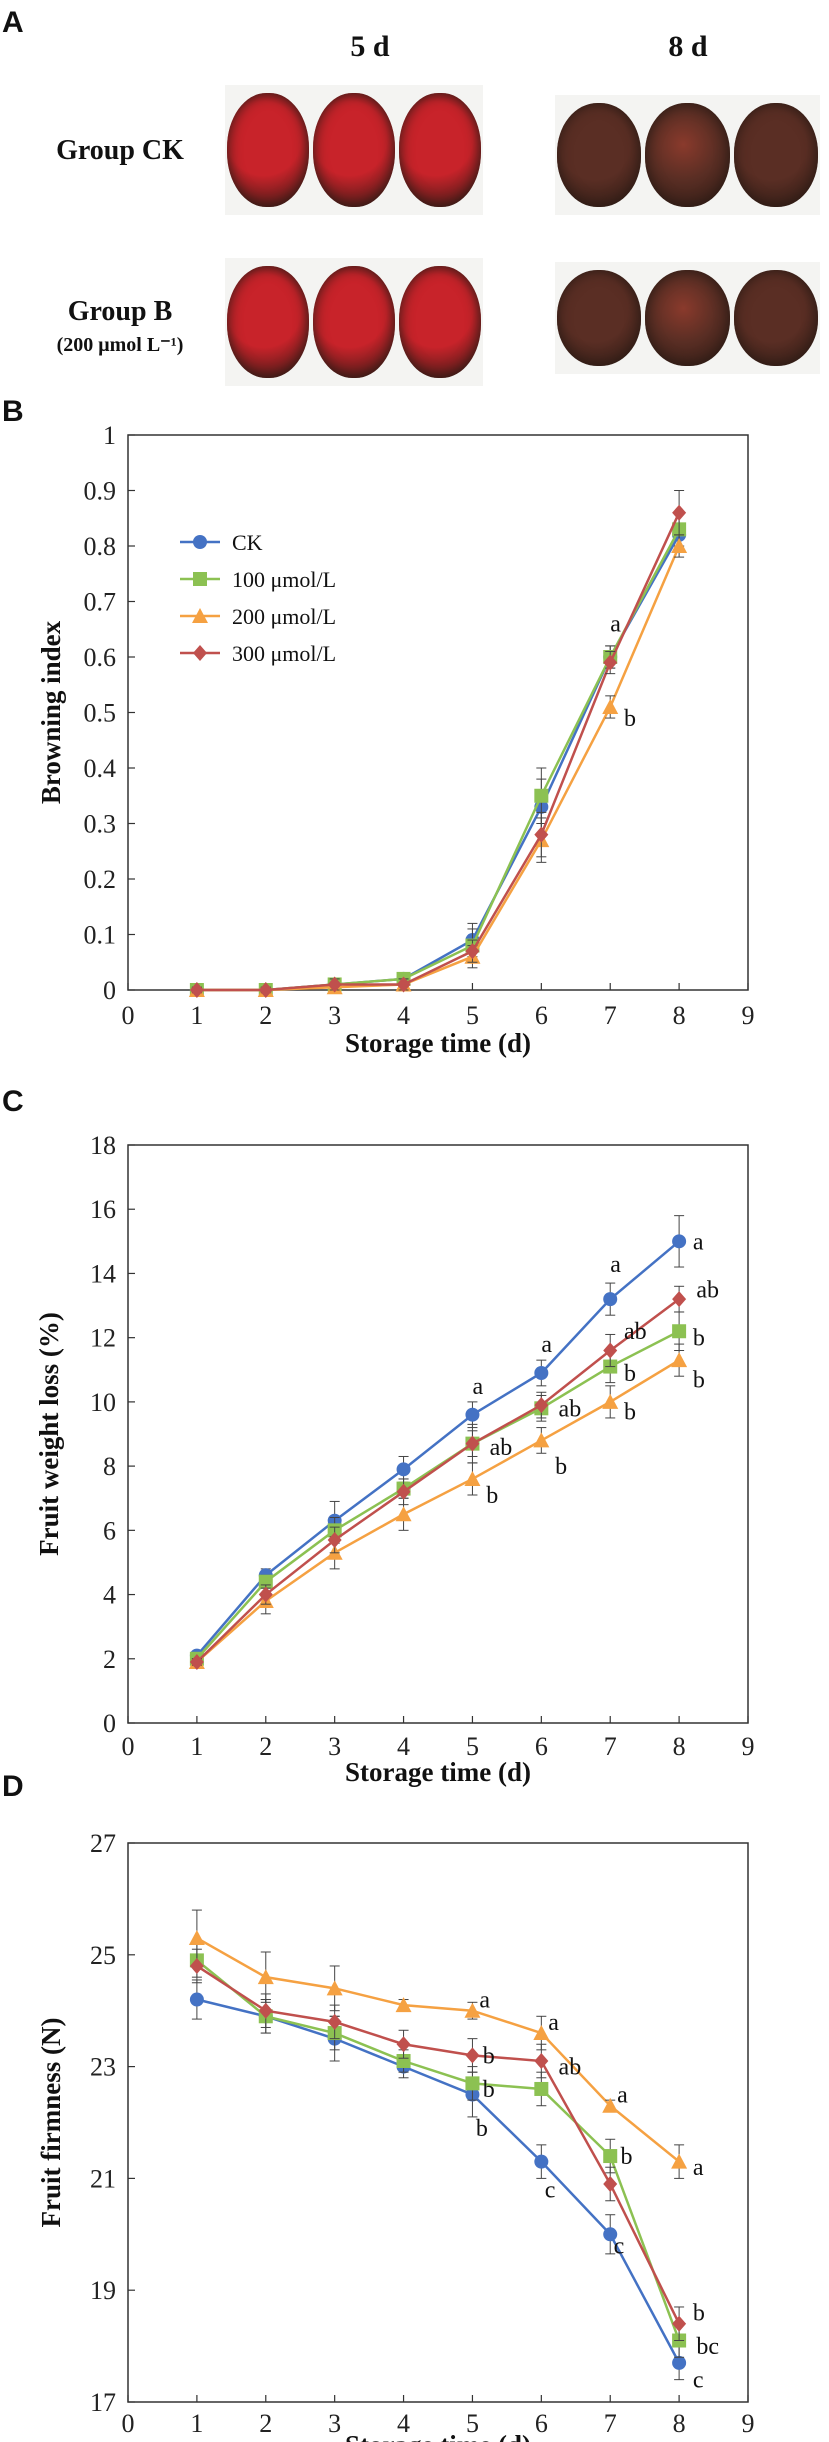  What do you see at coordinates (103, 1145) in the screenshot?
I see `y-tick-label: 18` at bounding box center [103, 1145].